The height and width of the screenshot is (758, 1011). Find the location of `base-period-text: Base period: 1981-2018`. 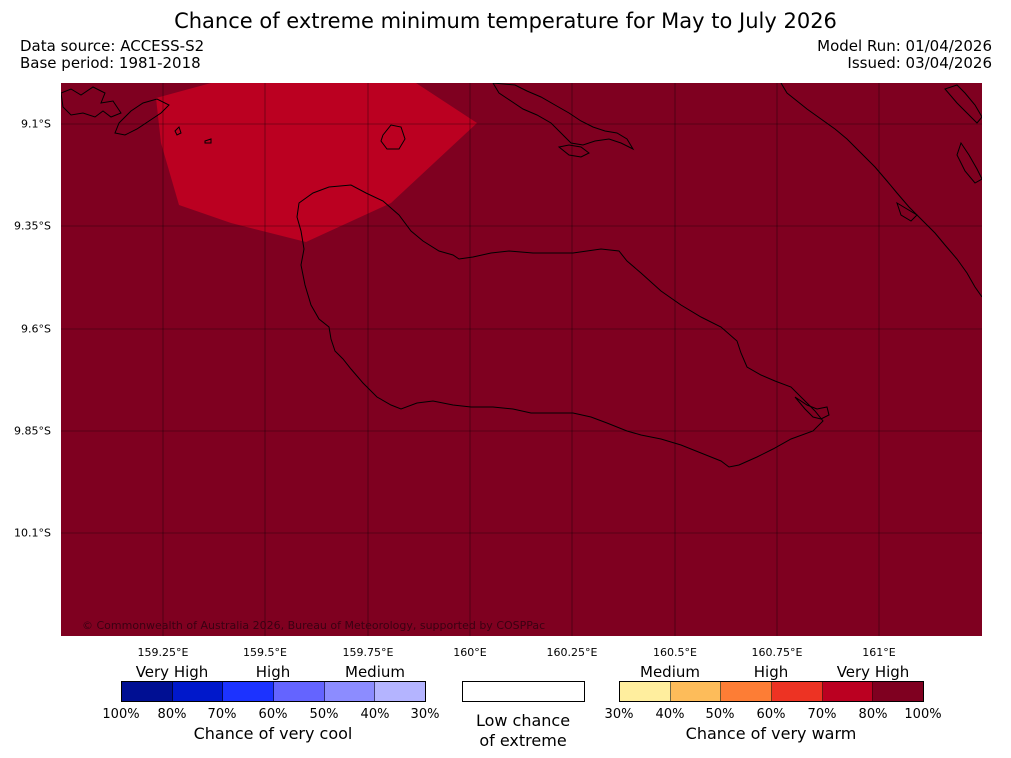

base-period-text: Base period: 1981-2018 is located at coordinates (110, 63).